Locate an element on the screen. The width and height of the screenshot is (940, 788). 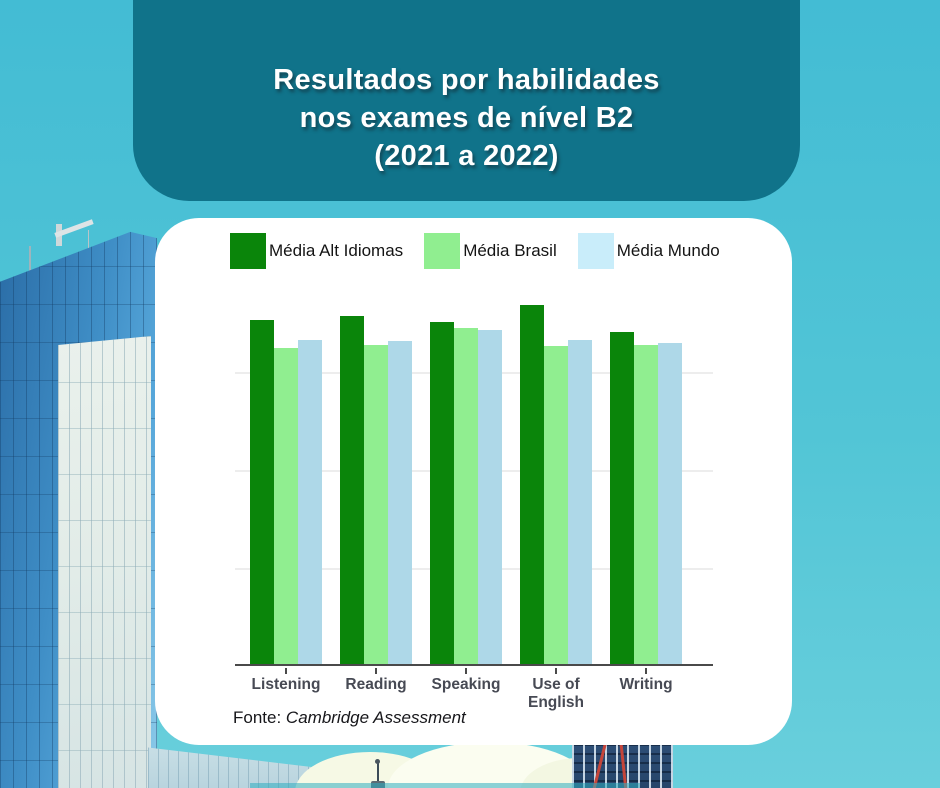
legend-item: Média Mundo is located at coordinates (648, 251).